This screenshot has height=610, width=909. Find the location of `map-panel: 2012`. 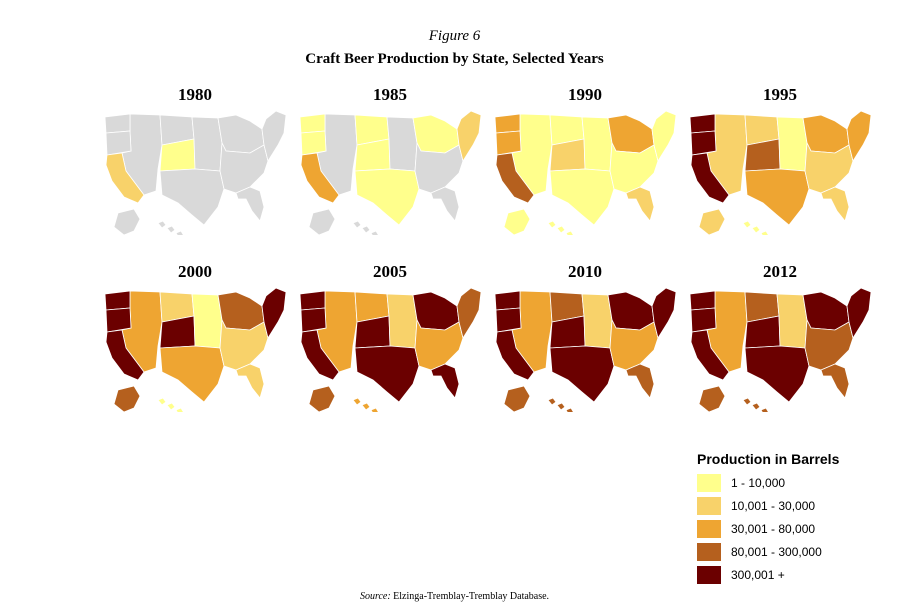

map-panel: 2012 is located at coordinates (780, 337).